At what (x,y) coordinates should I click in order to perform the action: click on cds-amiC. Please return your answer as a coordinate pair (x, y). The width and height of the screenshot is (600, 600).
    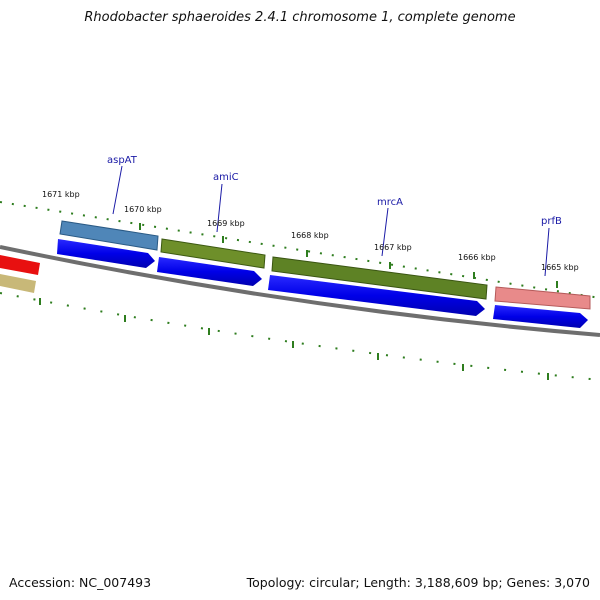
    Looking at the image, I should click on (209, 271).